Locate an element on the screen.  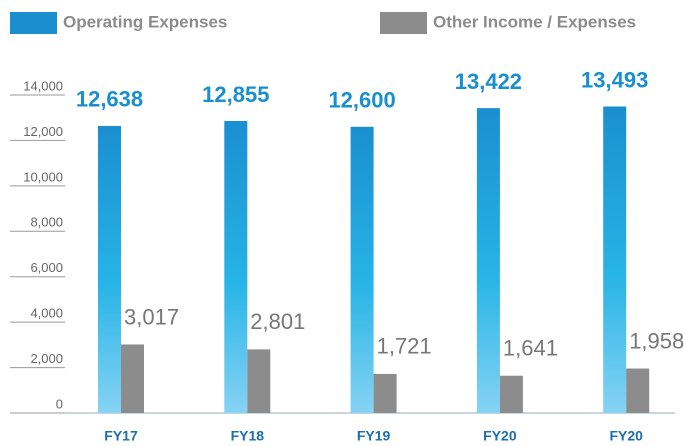
y-tick-label: 10,000 is located at coordinates (43, 176).